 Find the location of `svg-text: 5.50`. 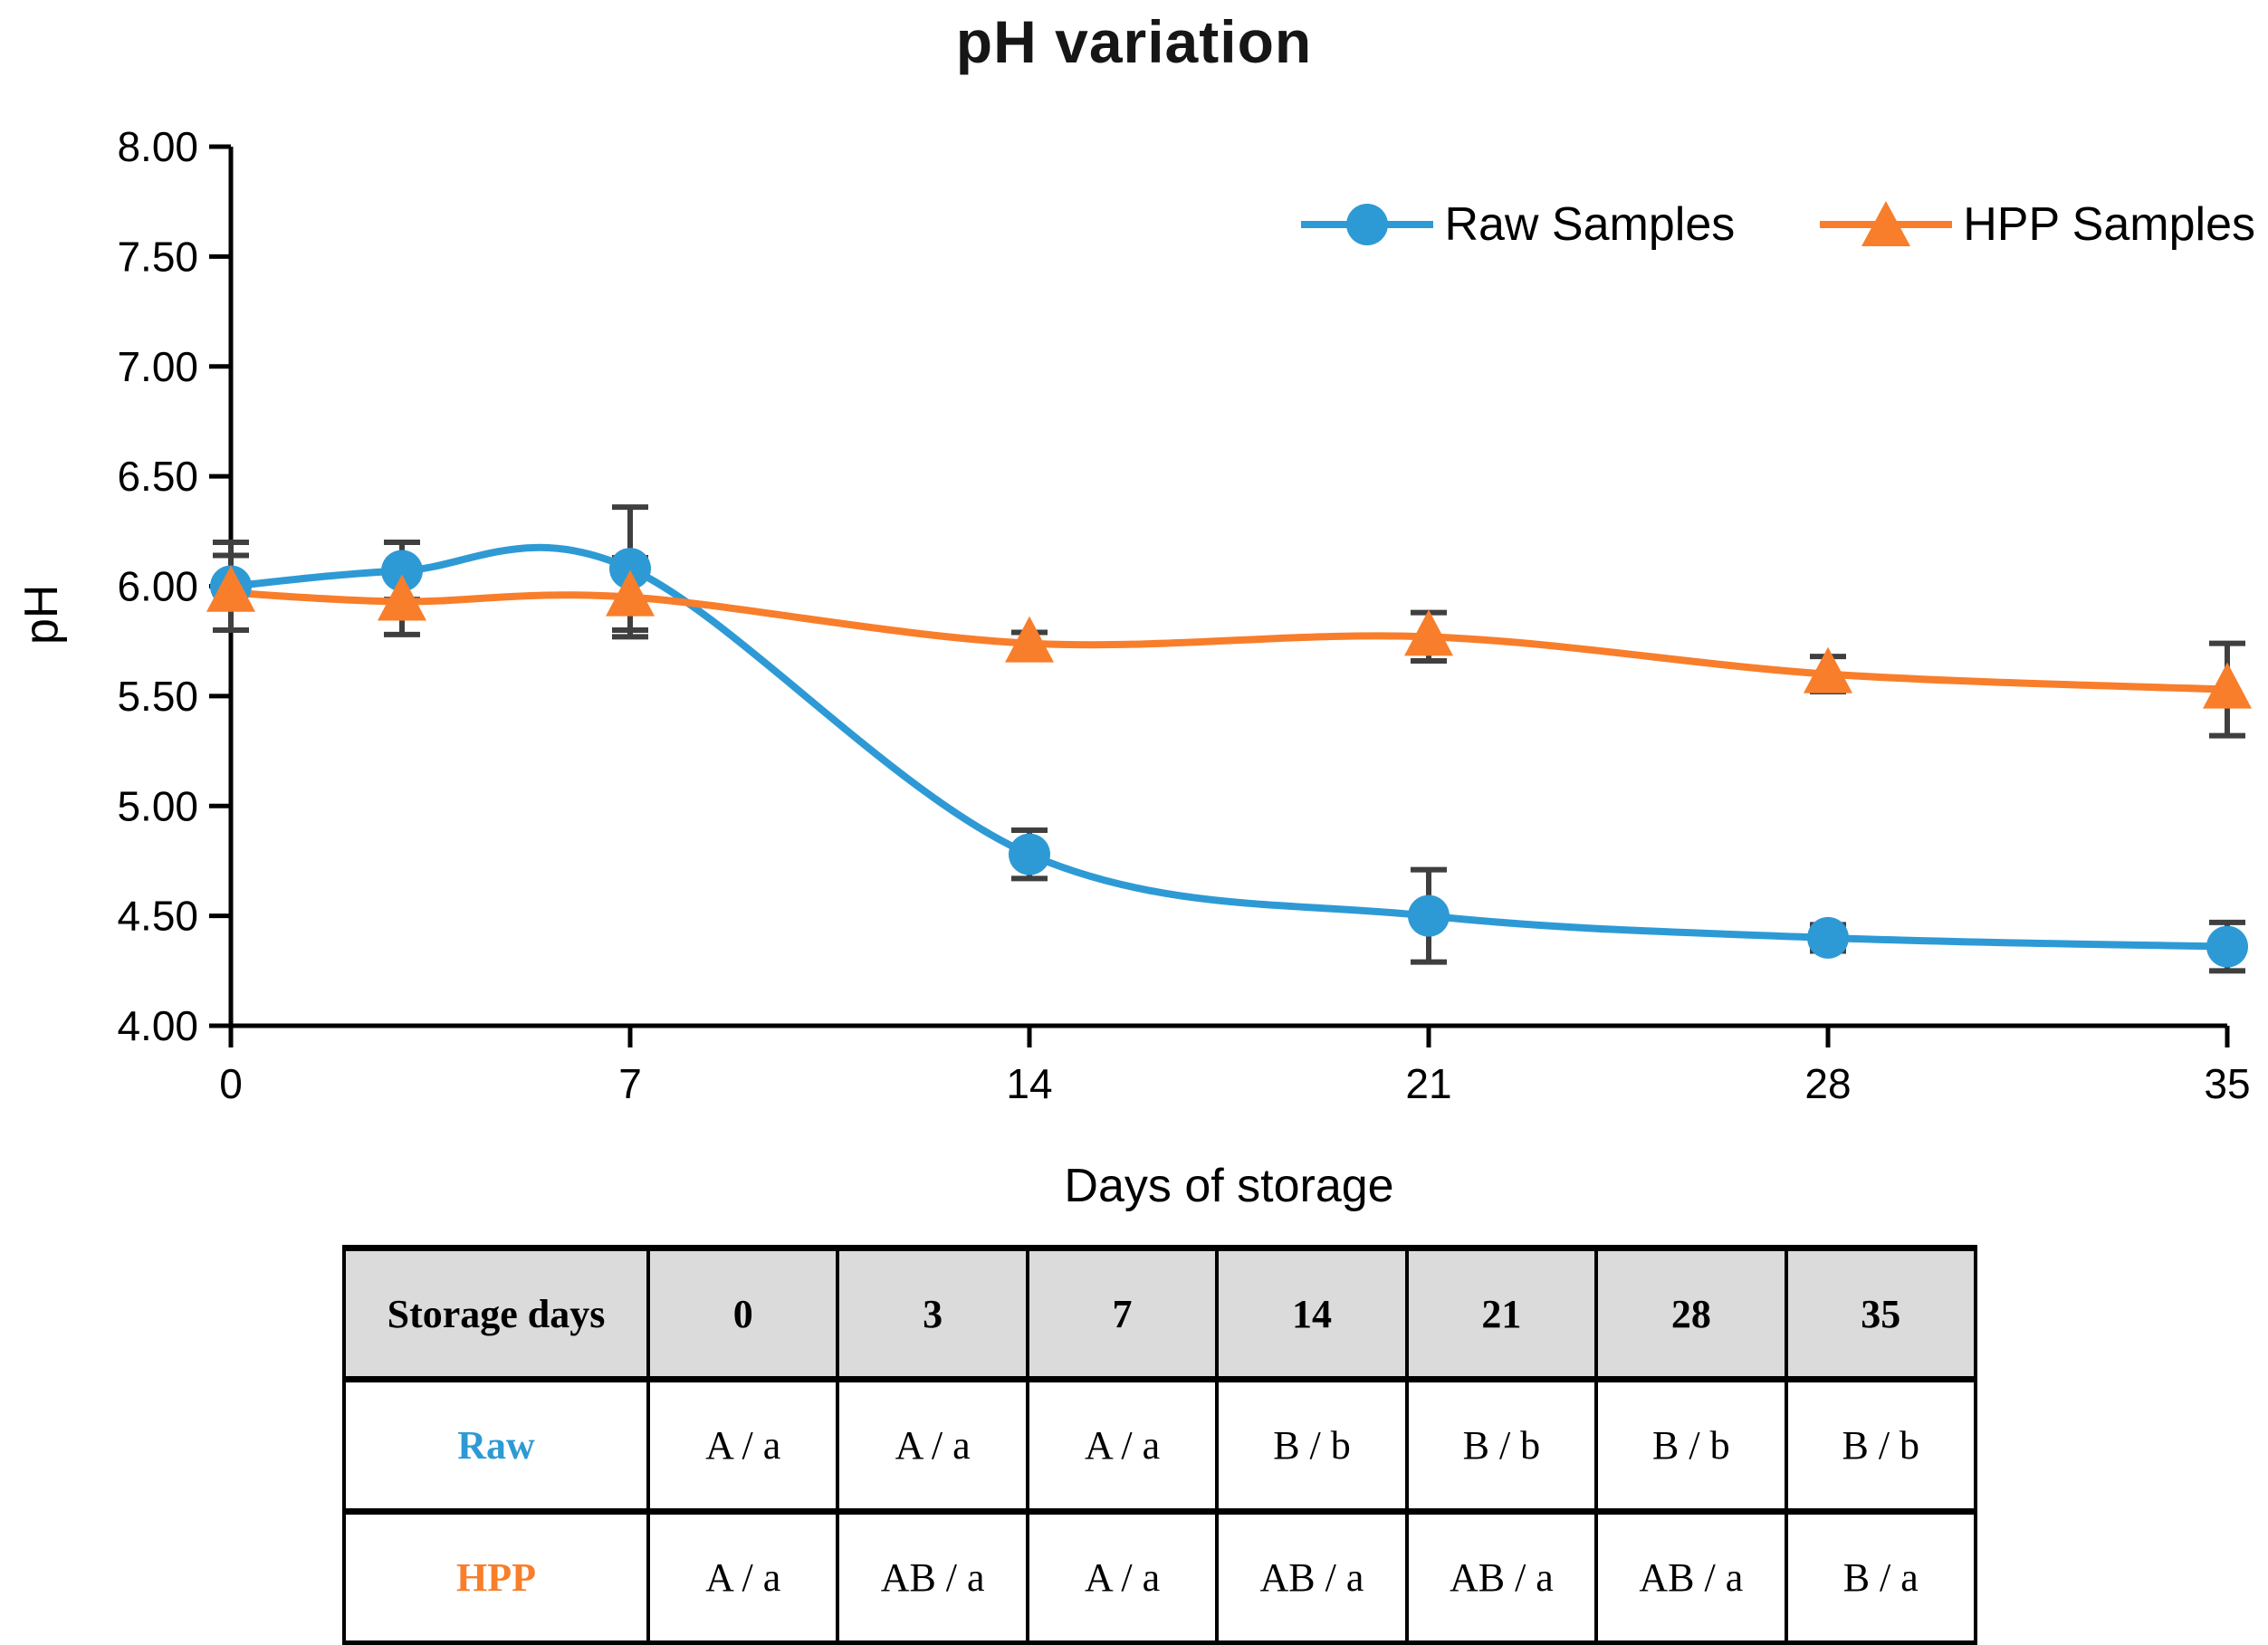

svg-text: 5.50 is located at coordinates (157, 696).